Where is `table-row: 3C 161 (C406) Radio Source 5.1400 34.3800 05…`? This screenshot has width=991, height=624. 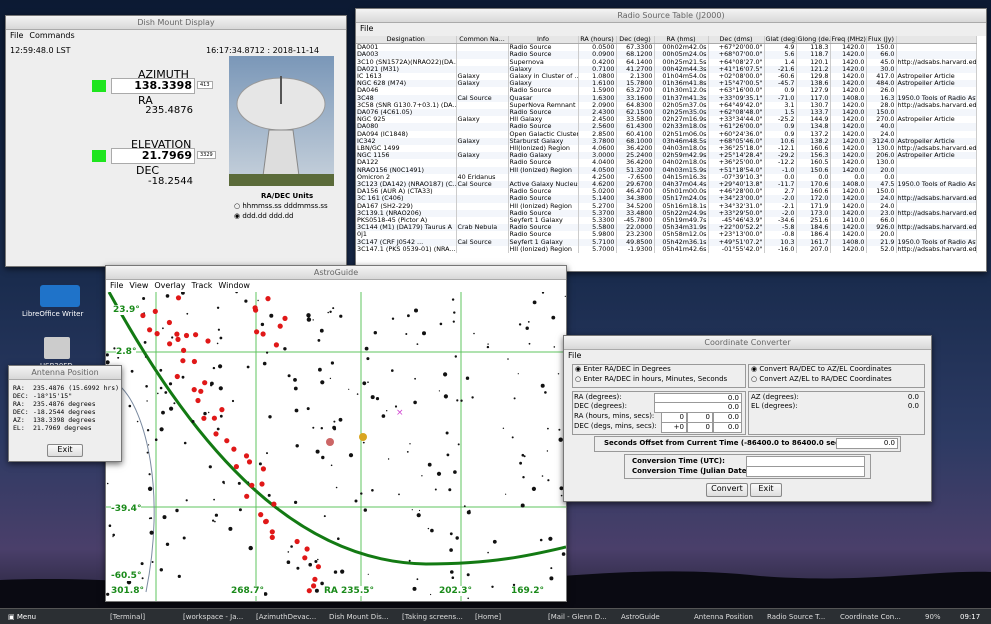 table-row: 3C 161 (C406) Radio Source 5.1400 34.3800 05… is located at coordinates (666, 199).